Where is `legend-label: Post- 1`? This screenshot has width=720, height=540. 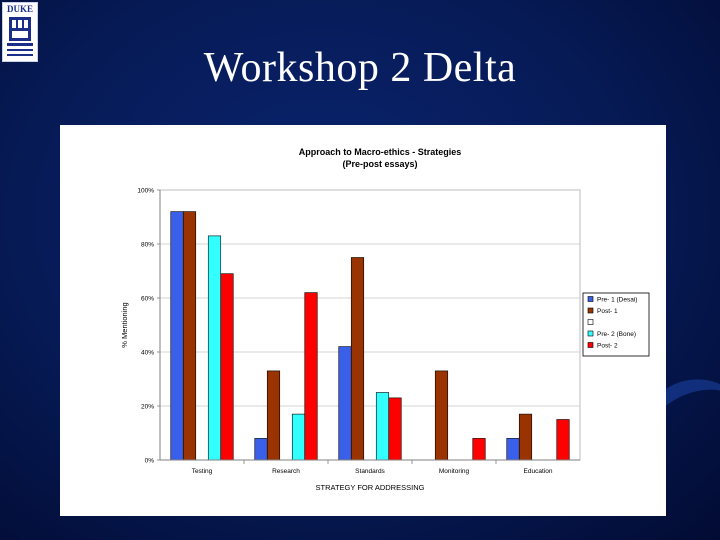 legend-label: Post- 1 is located at coordinates (607, 311).